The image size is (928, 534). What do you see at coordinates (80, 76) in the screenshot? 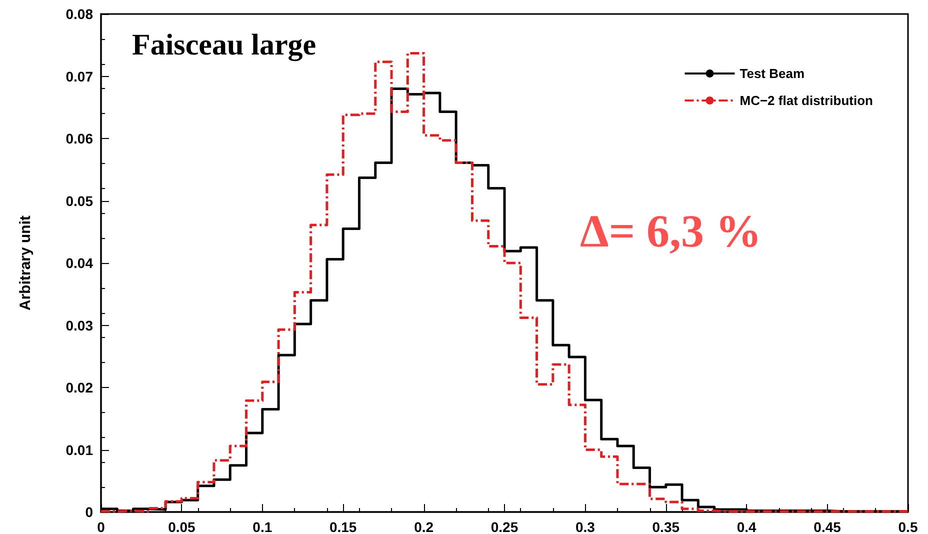
I see `y-tick-label: 0.07` at bounding box center [80, 76].